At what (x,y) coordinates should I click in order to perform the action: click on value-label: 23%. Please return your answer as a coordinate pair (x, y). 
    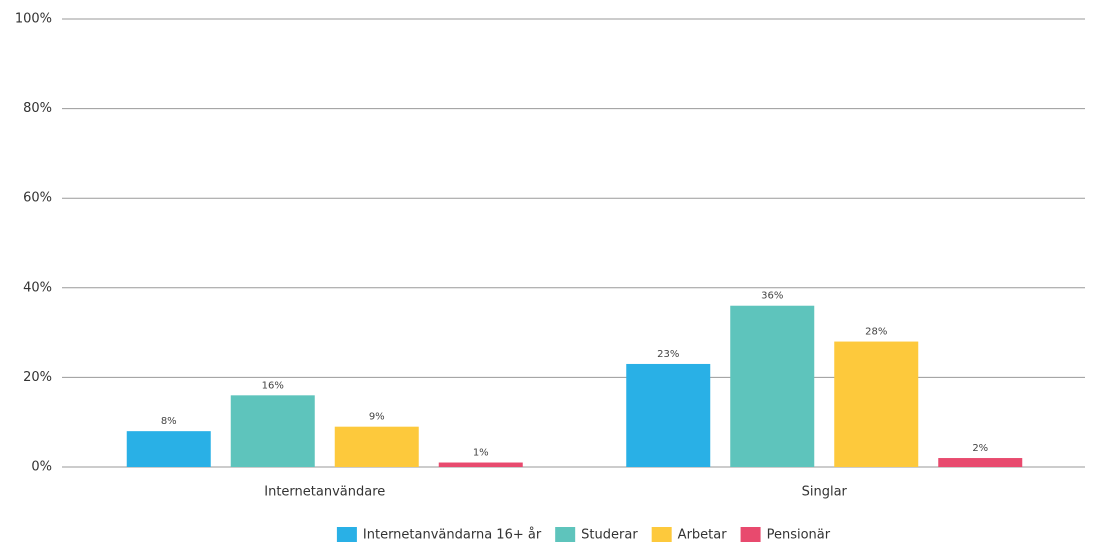
    Looking at the image, I should click on (668, 354).